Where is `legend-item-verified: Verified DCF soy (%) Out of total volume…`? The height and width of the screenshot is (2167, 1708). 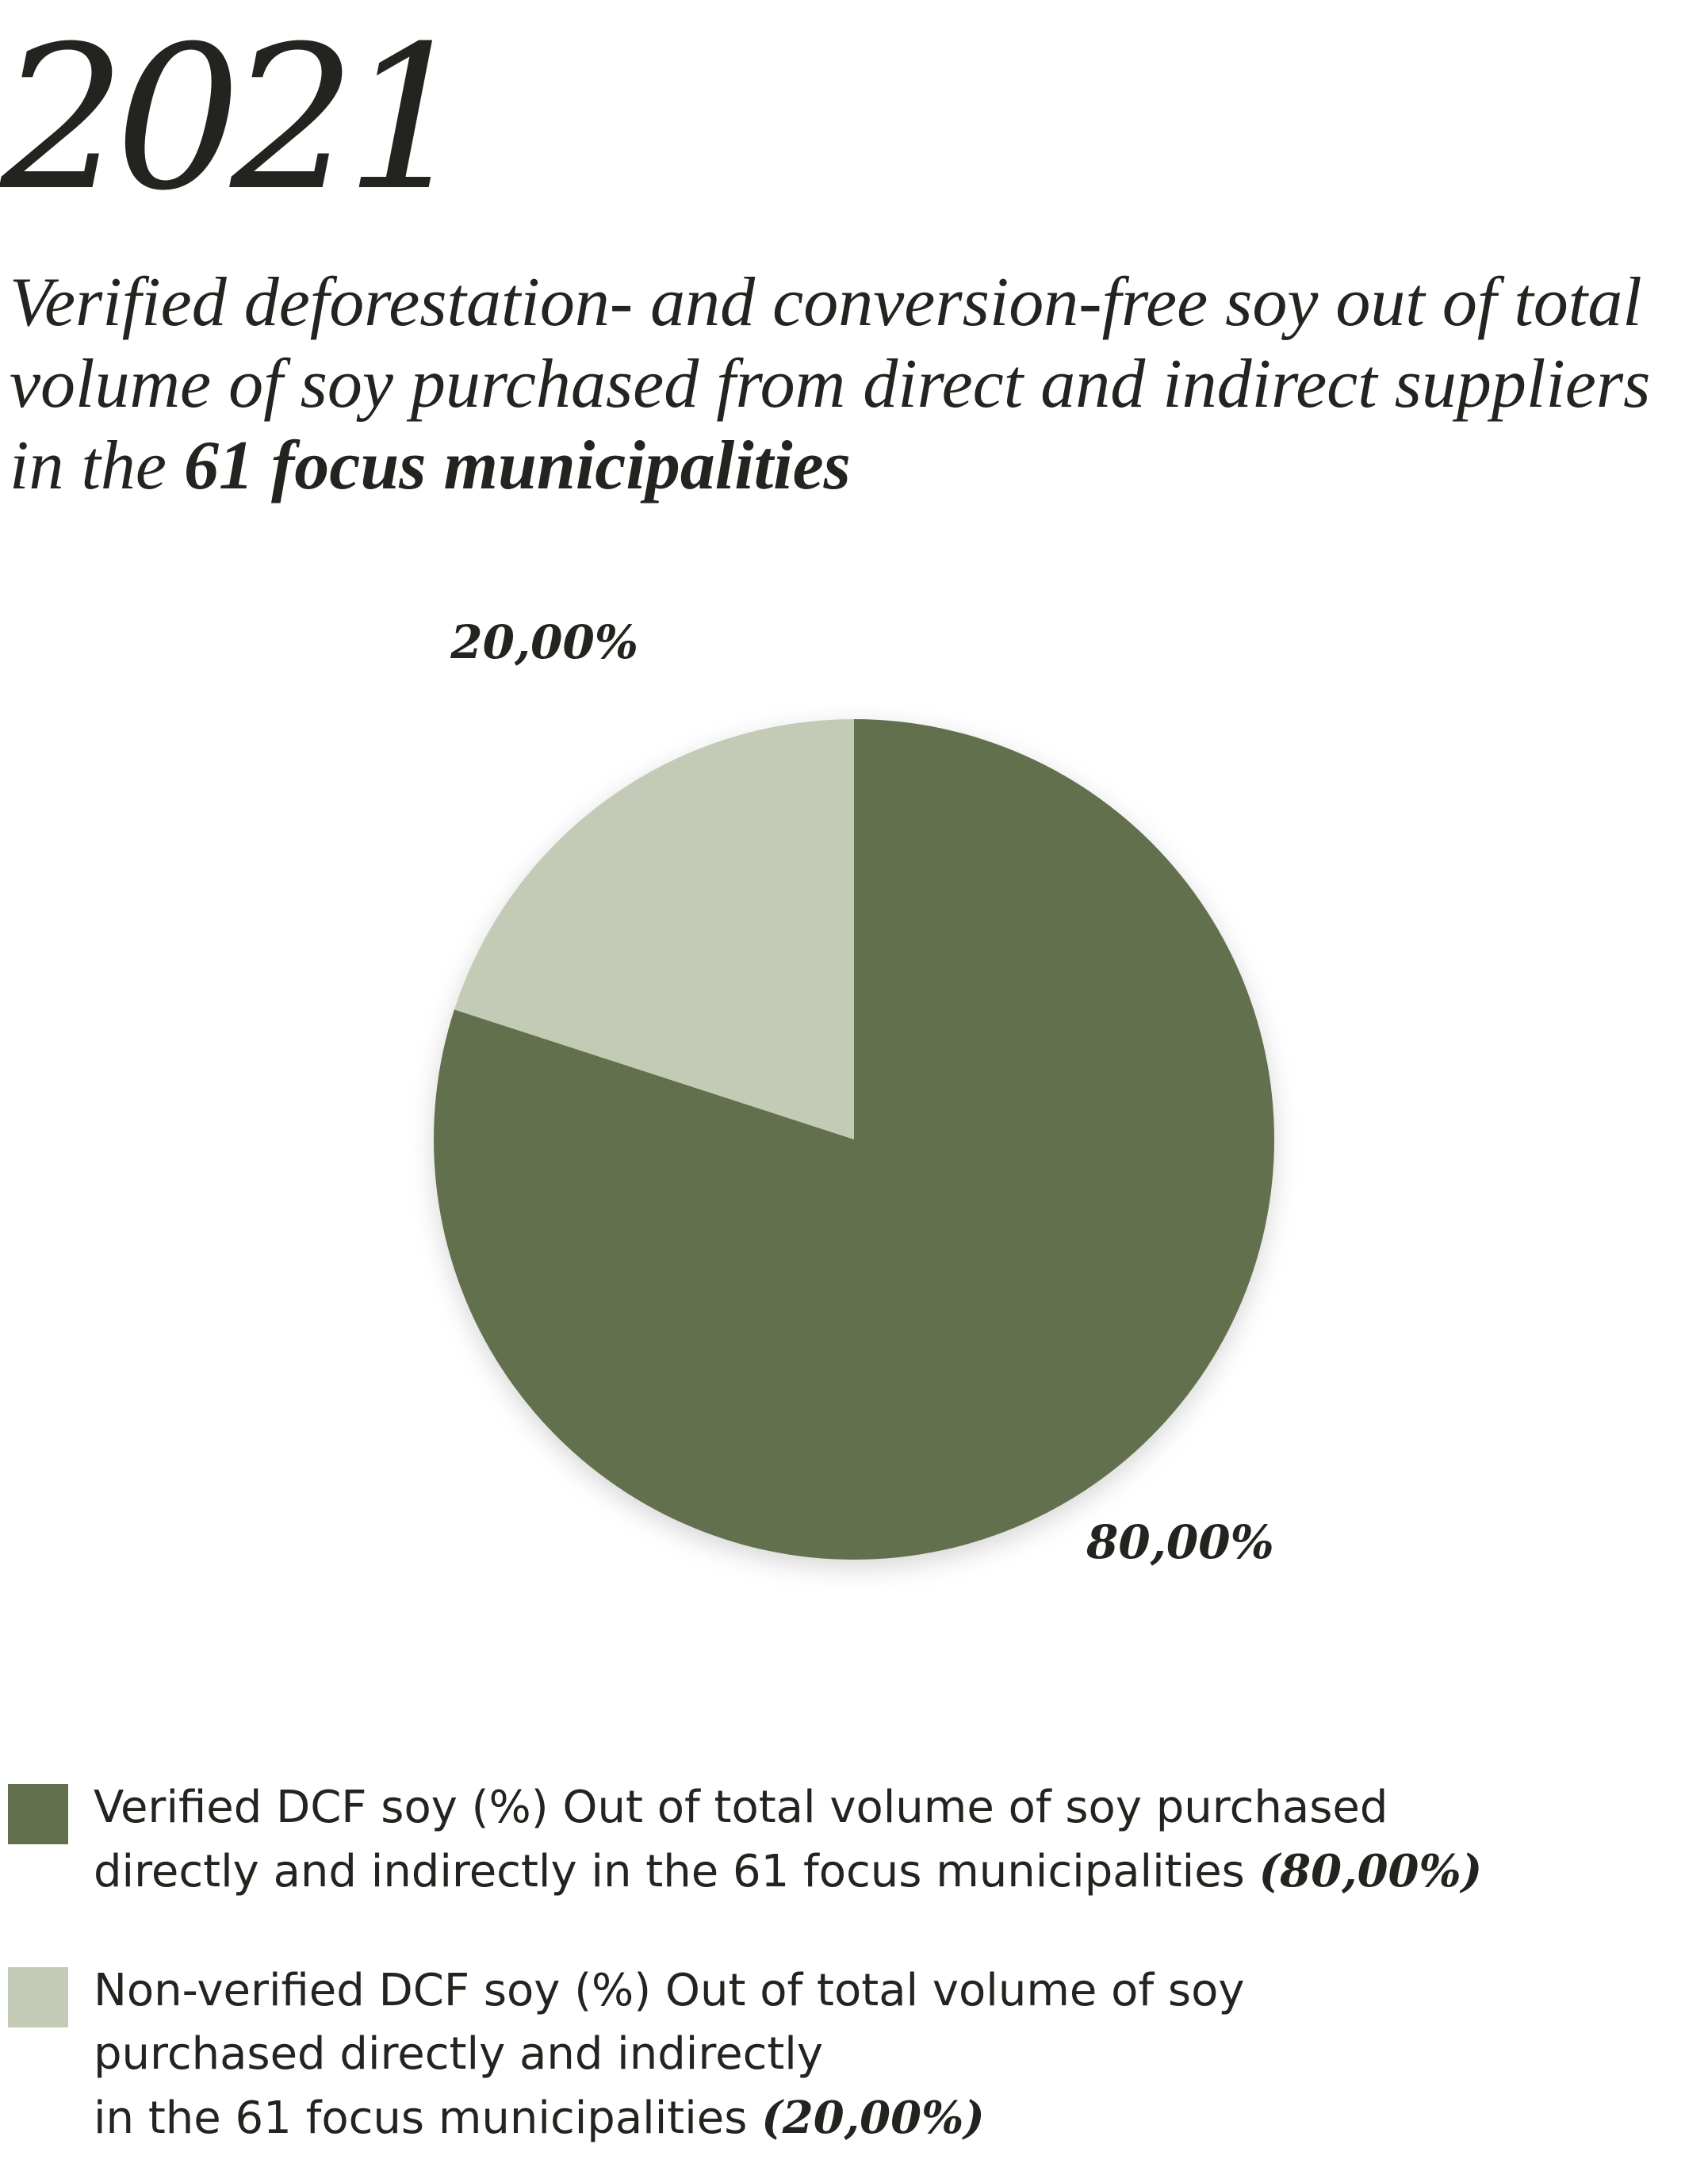
legend-item-verified: Verified DCF soy (%) Out of total volume… is located at coordinates (852, 1840).